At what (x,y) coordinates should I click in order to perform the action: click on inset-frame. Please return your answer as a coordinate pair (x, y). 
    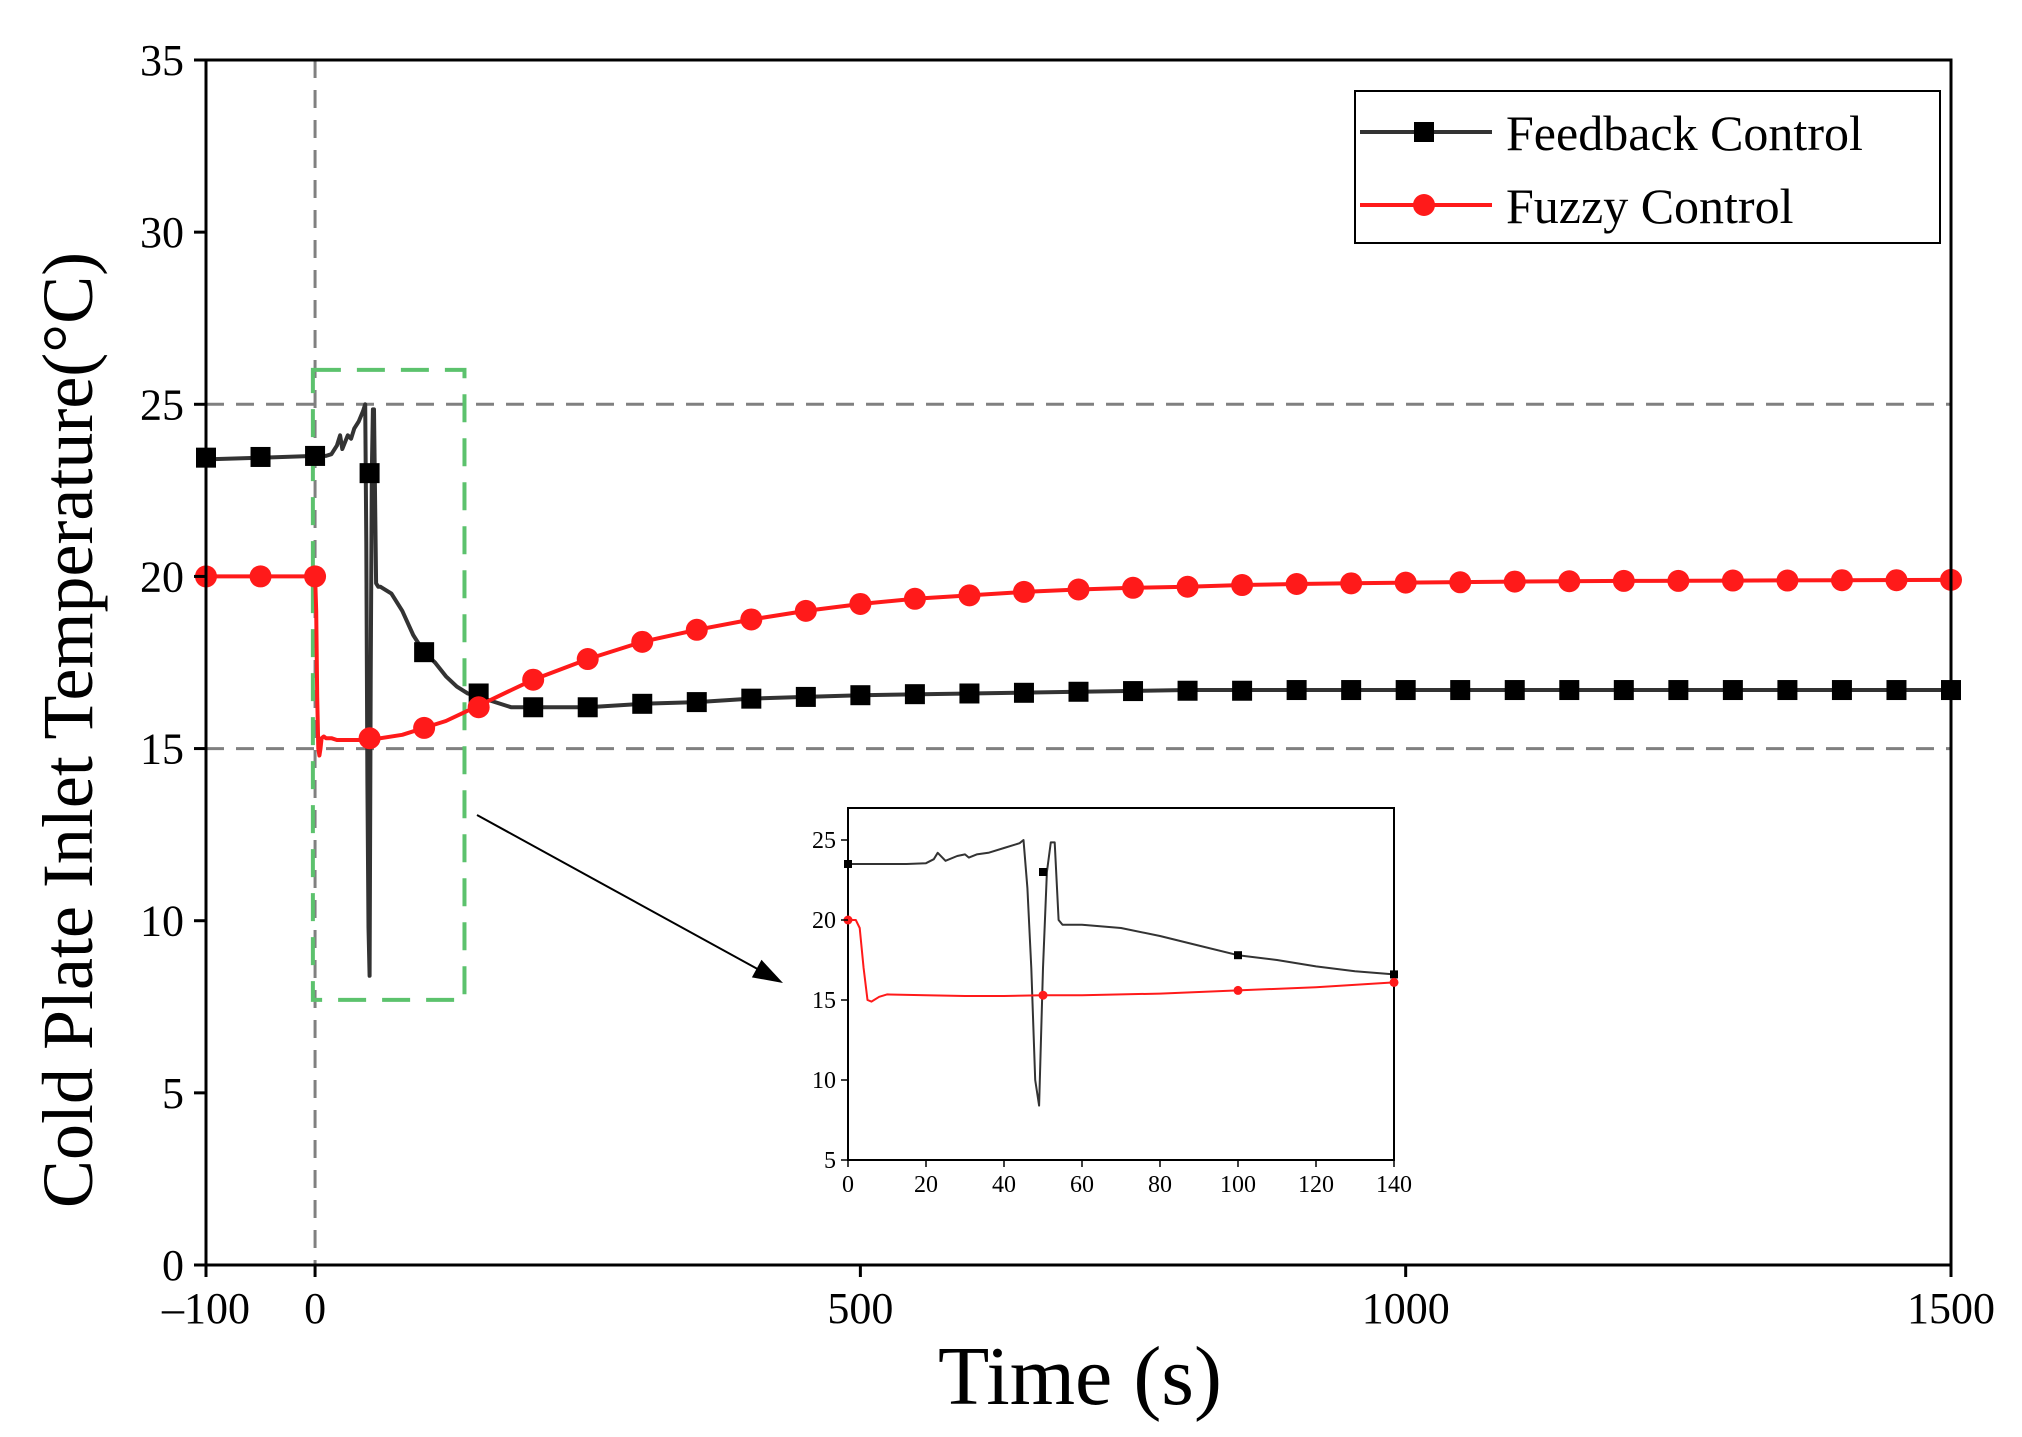
    Looking at the image, I should click on (1121, 984).